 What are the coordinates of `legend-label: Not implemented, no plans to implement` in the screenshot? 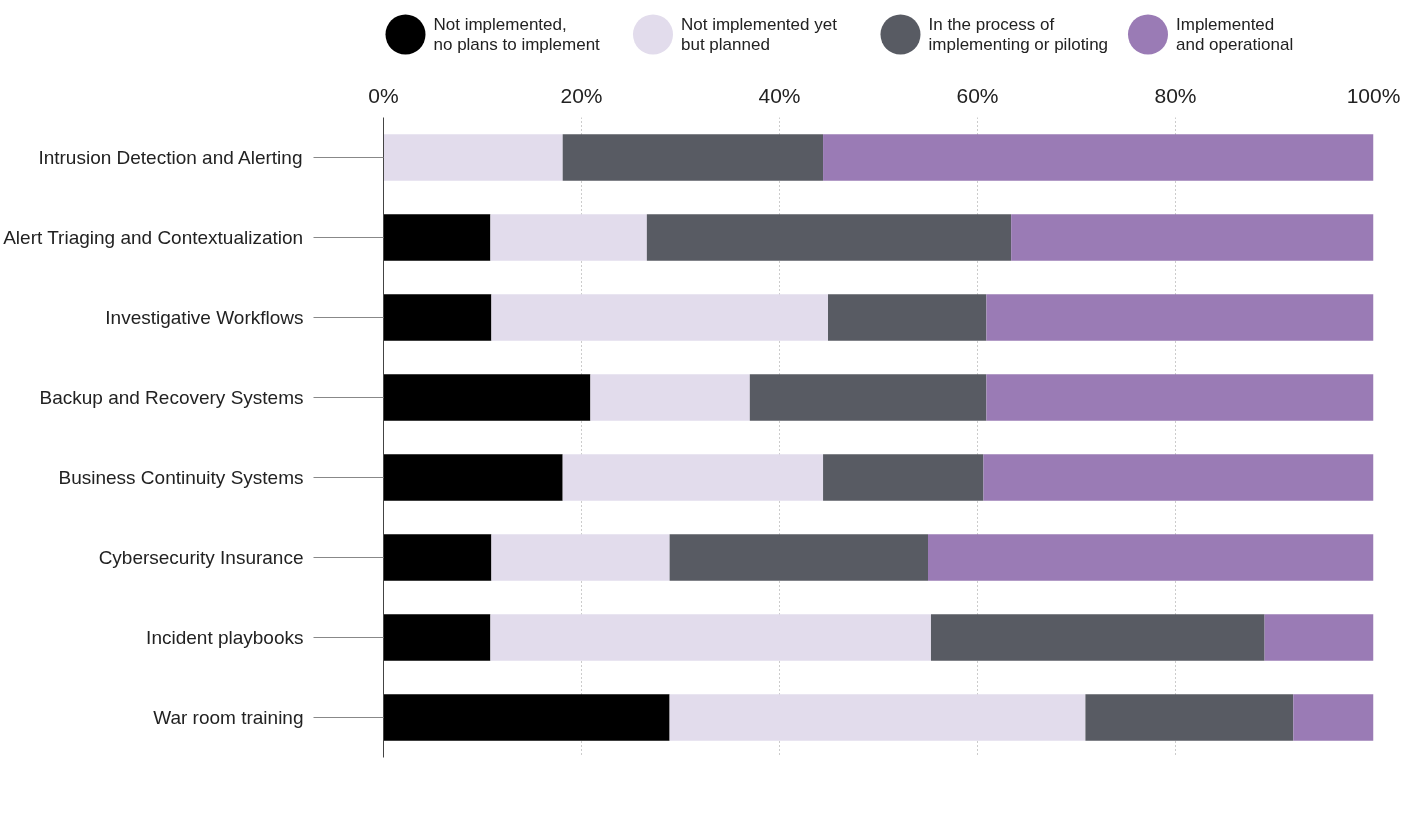 It's located at (517, 34).